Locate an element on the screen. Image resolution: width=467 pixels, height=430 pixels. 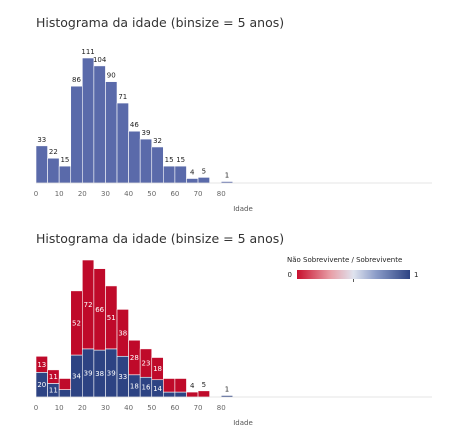
chart1-x-tick-70: 70 is located at coordinates (198, 194).